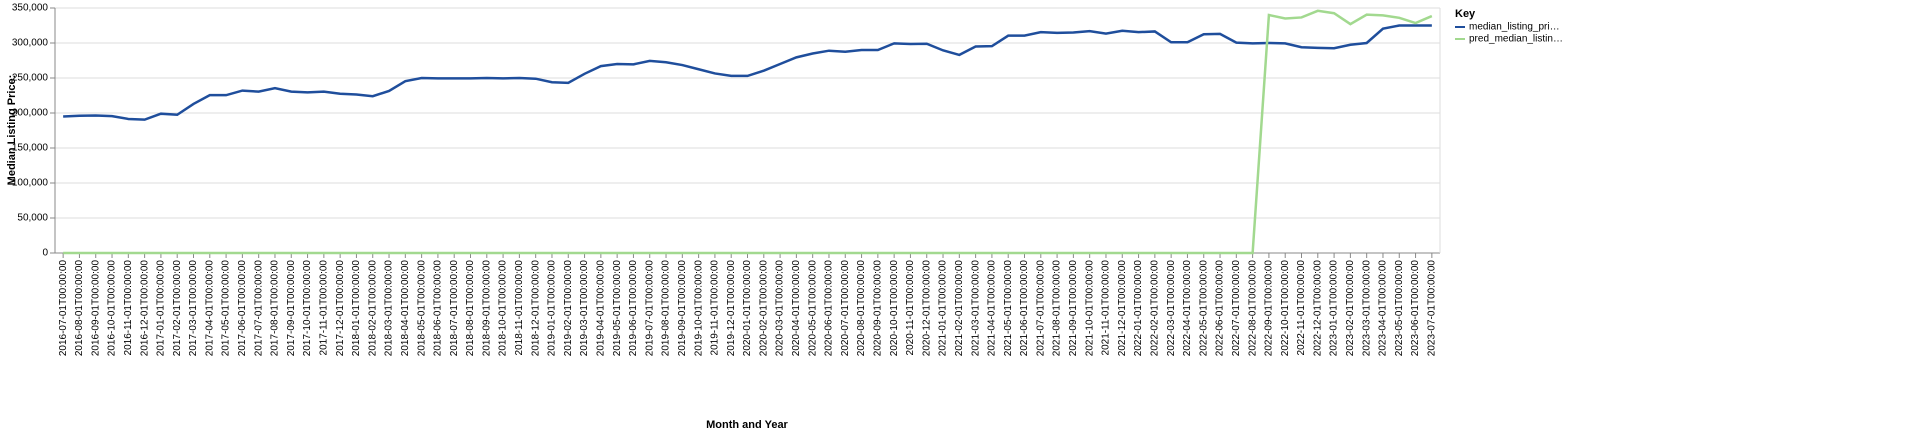 The height and width of the screenshot is (439, 1920). I want to click on x-tick-label: 2022-06-01T00:00:00, so click(1220, 308).